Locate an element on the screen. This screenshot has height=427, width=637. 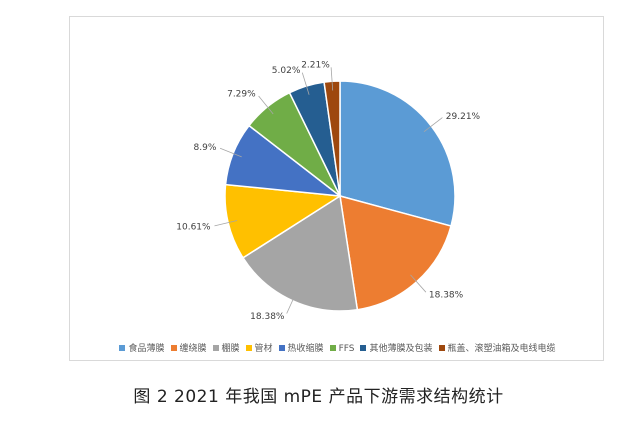
legend-item: 食品薄膜 is located at coordinates (142, 347).